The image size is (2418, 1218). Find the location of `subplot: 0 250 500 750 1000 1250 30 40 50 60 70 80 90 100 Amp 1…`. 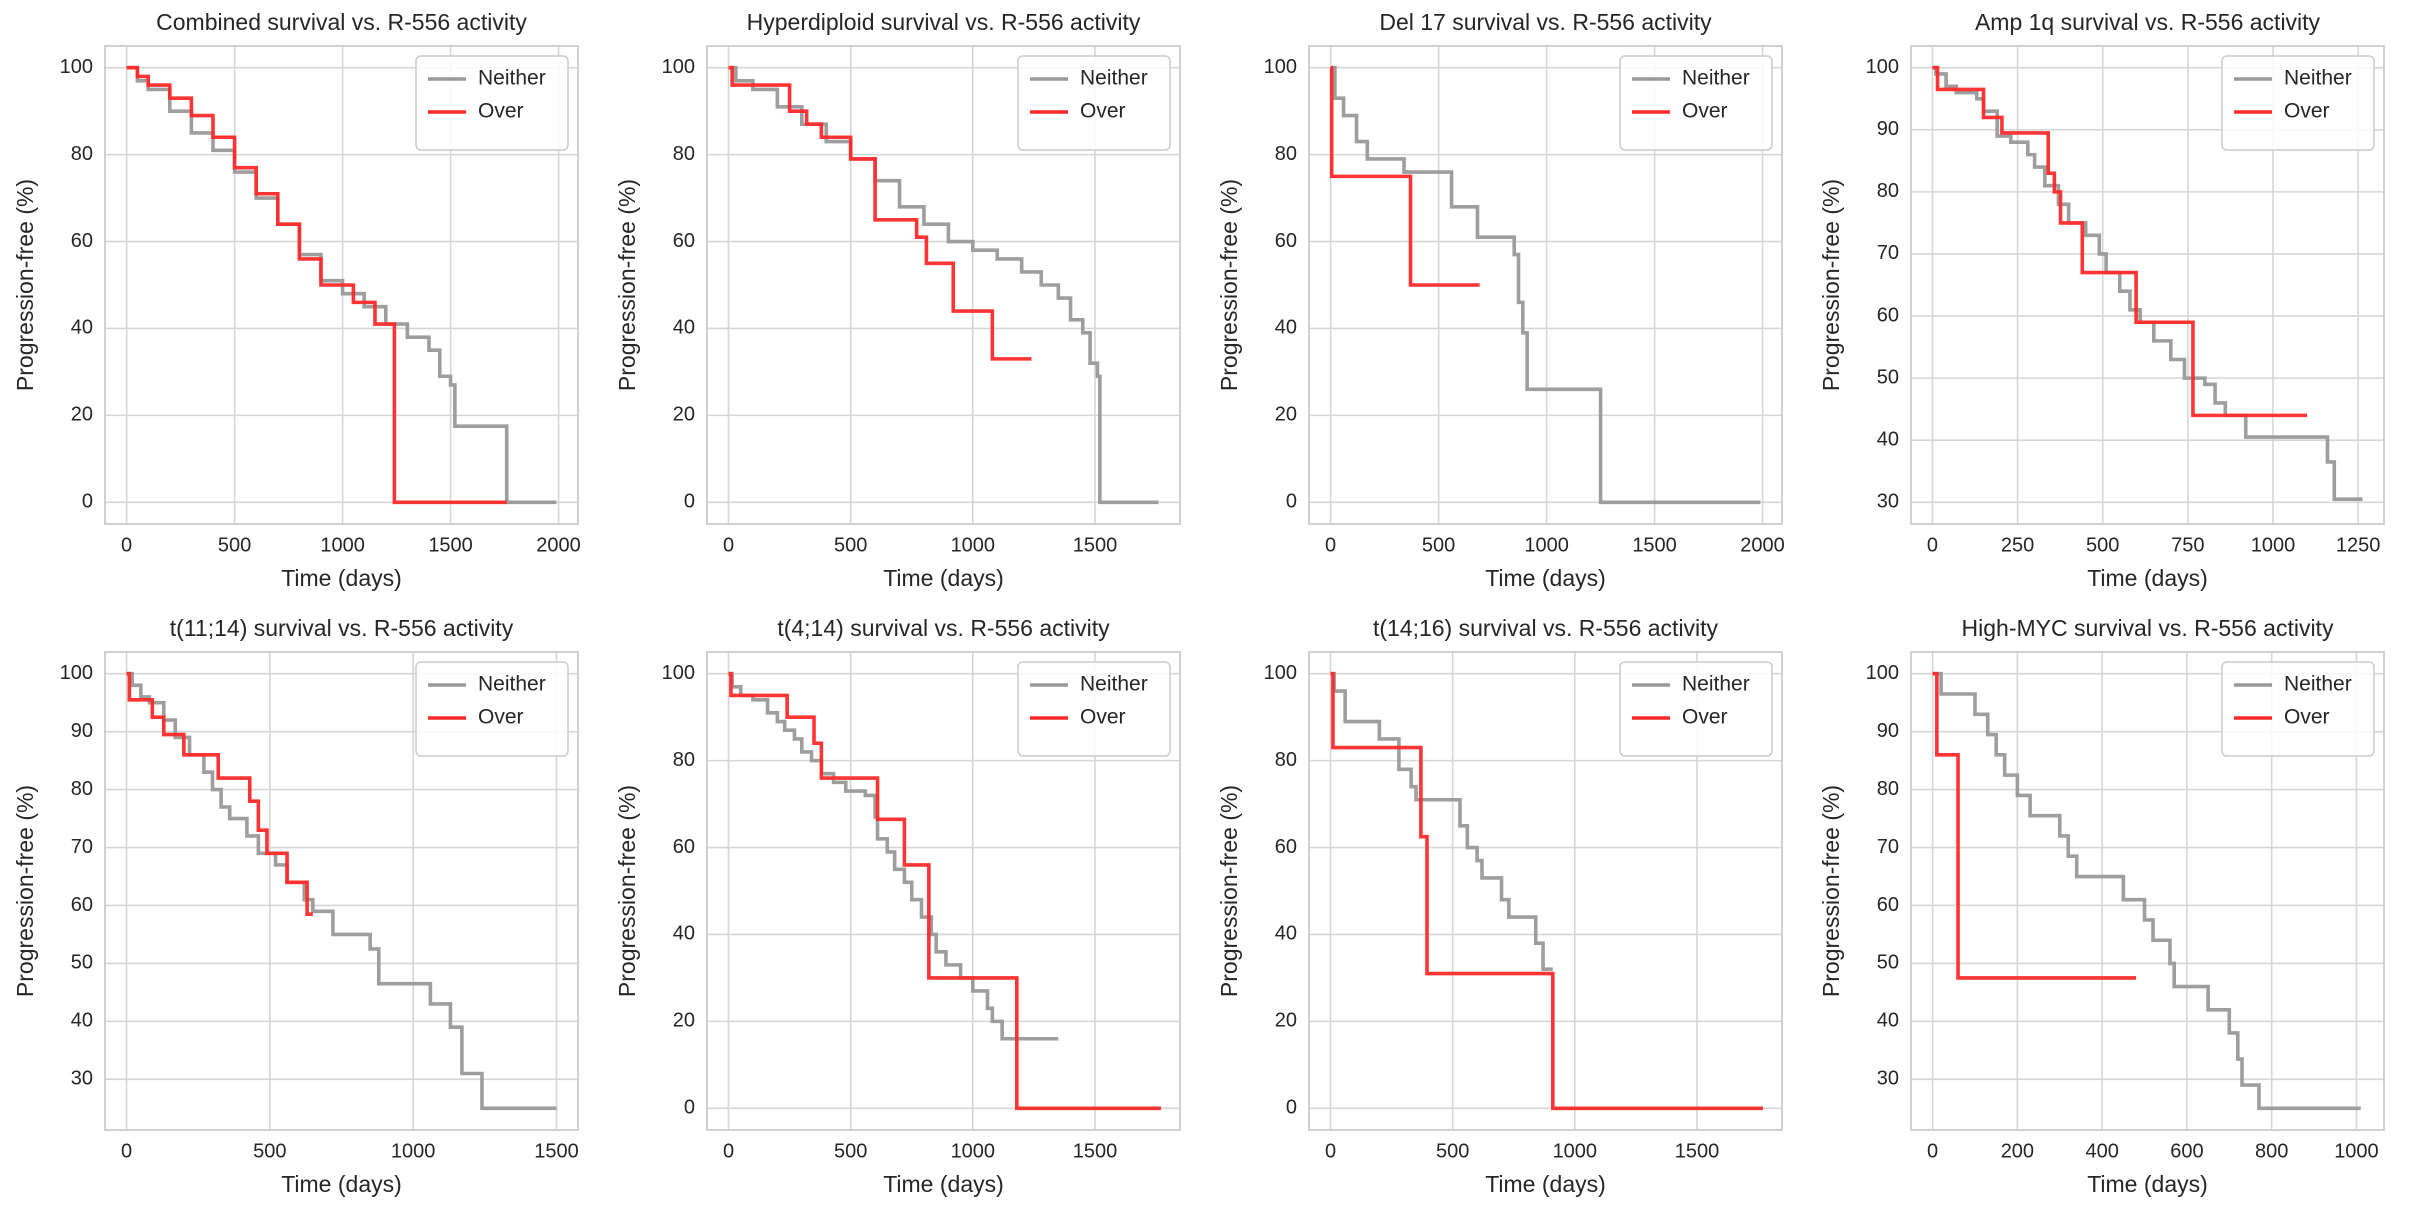

subplot: 0 250 500 750 1000 1250 30 40 50 60 70 80 90 100 Amp 1… is located at coordinates (2101, 300).